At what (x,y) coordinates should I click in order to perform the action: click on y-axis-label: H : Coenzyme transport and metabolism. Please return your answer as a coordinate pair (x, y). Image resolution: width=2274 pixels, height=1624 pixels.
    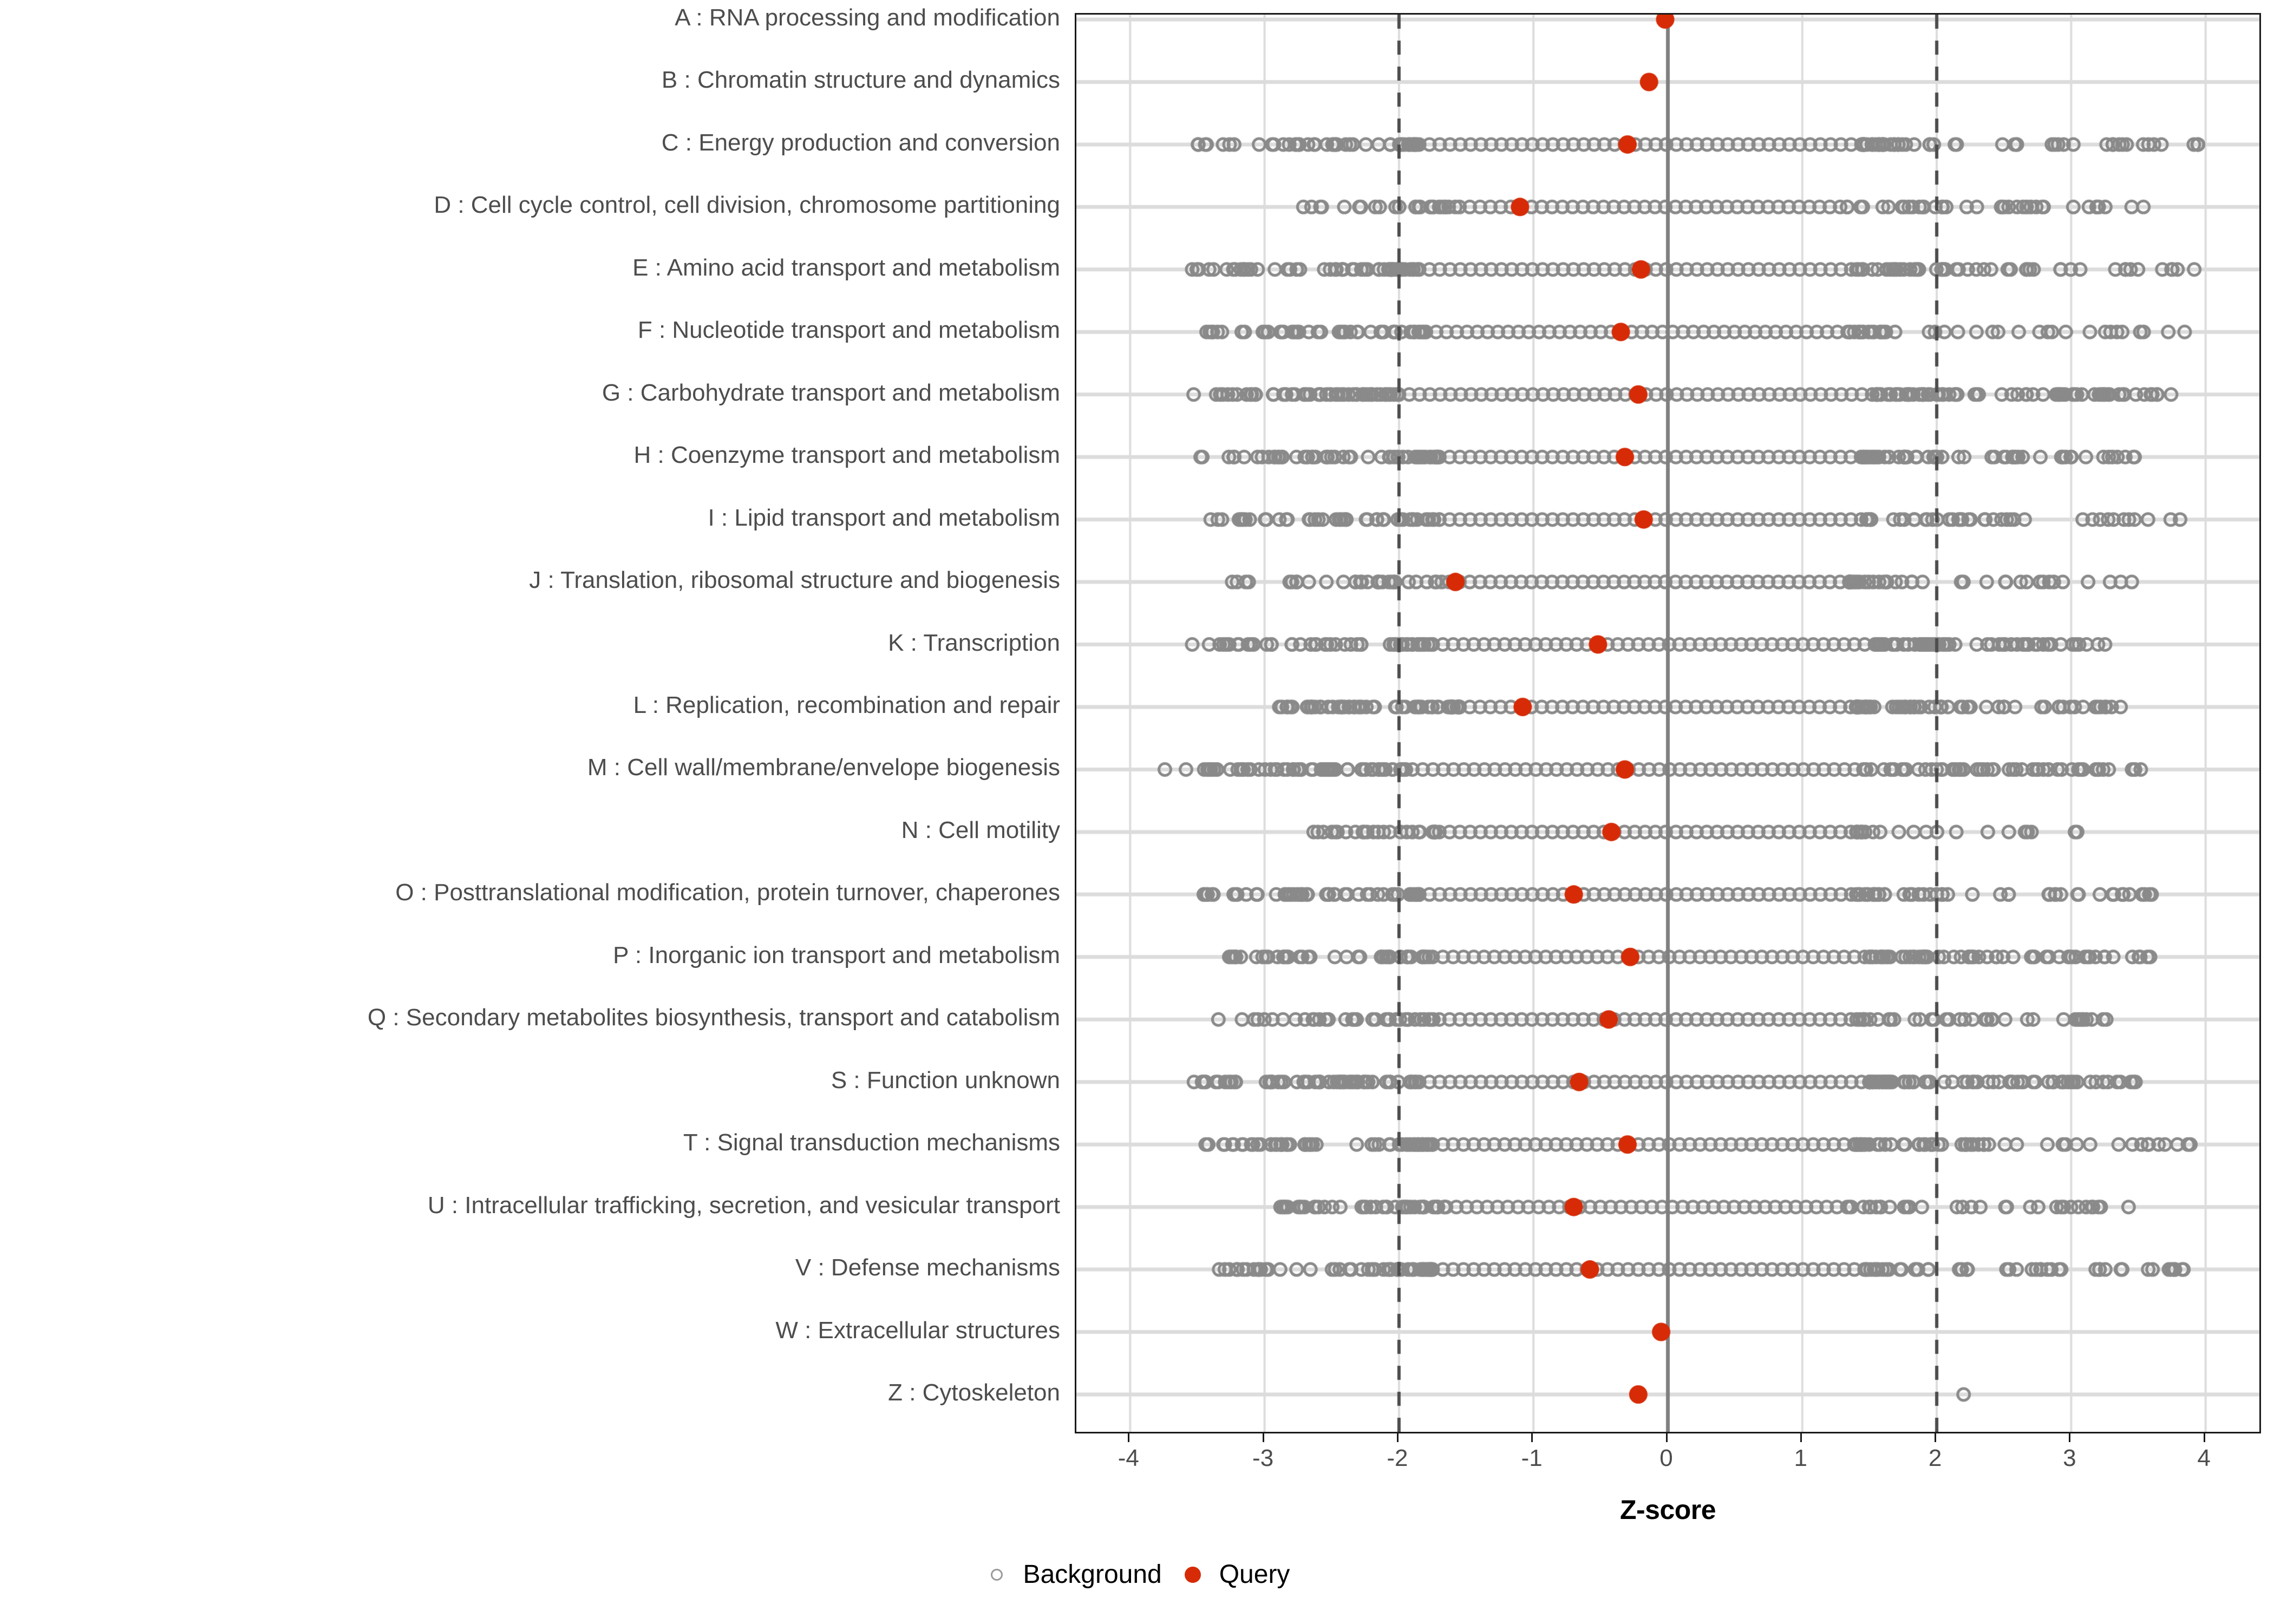
    Looking at the image, I should click on (847, 456).